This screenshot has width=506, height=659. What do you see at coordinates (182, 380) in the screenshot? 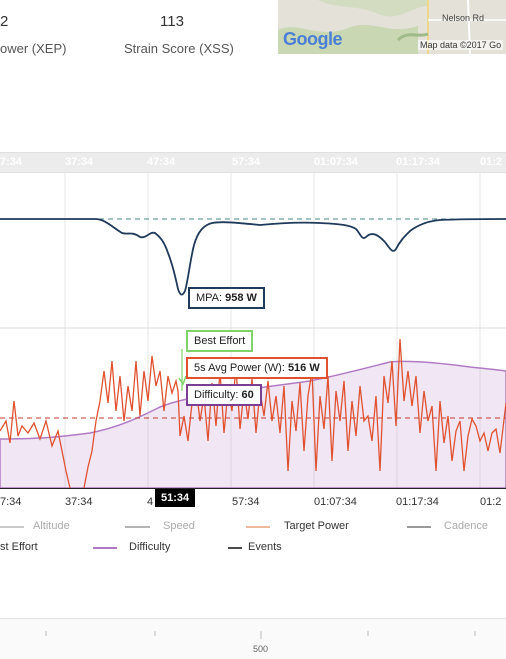
I see `best-effort-marker` at bounding box center [182, 380].